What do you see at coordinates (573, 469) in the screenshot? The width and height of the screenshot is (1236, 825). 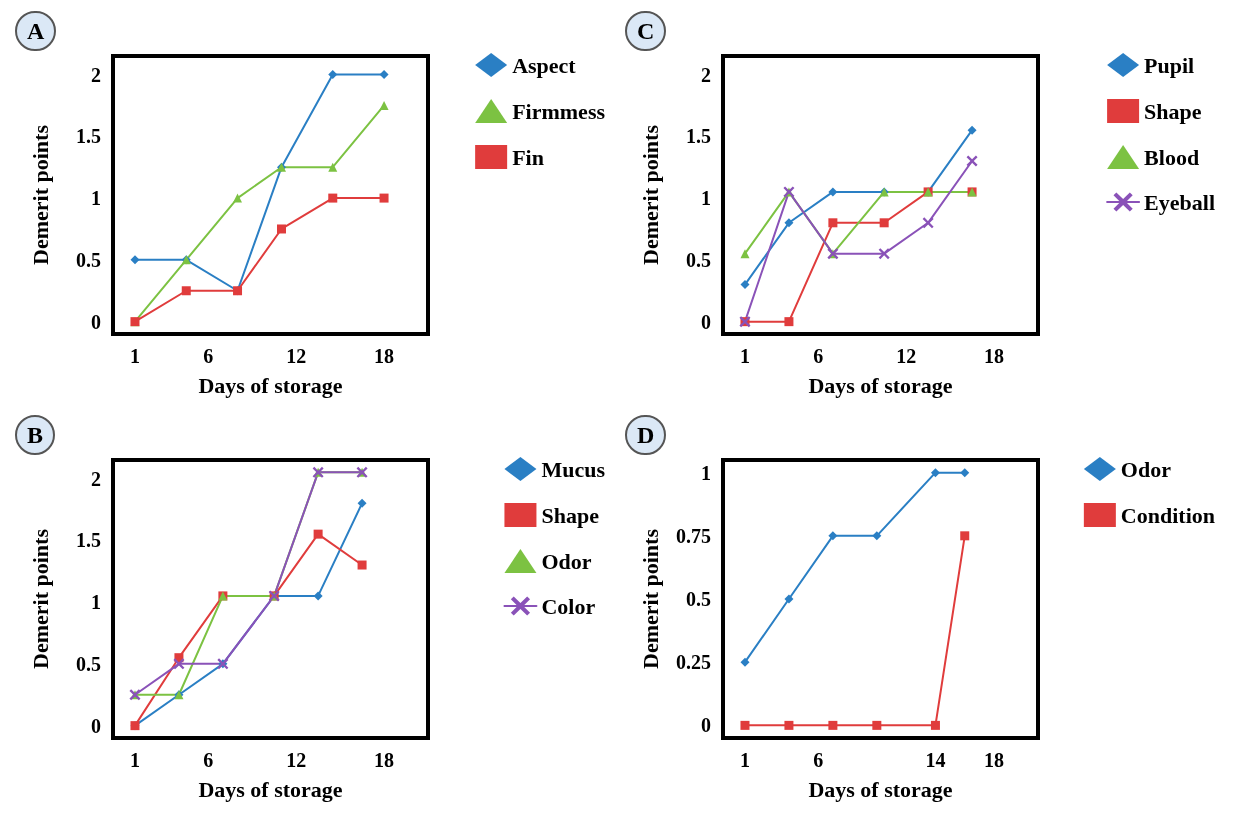 I see `legend-label: Mucus` at bounding box center [573, 469].